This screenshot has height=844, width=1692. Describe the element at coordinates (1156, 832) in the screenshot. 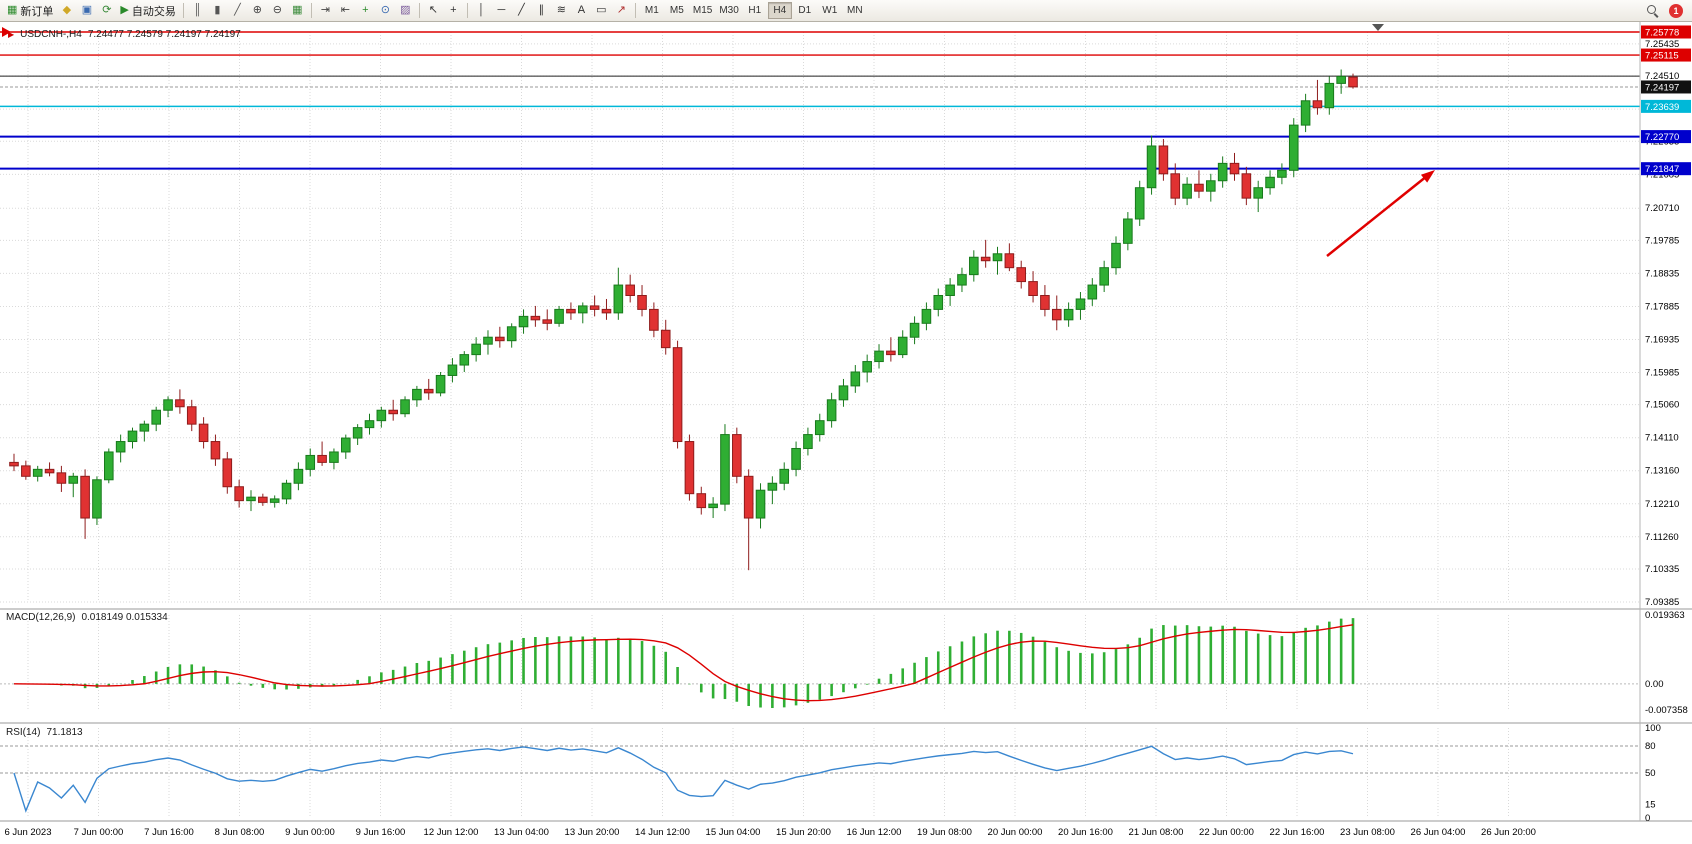

I see `date-axis-label: 21 Jun 08:00` at that location.